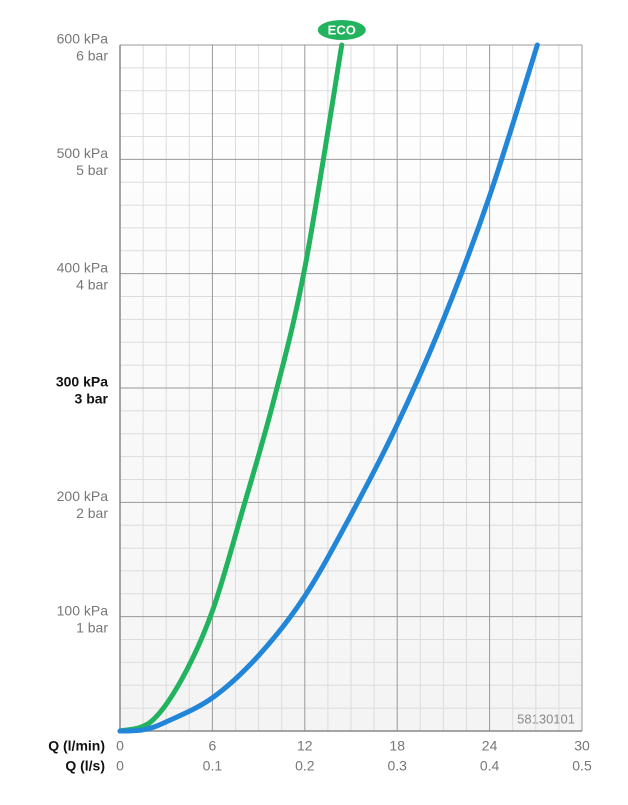 This screenshot has width=628, height=805. Describe the element at coordinates (397, 746) in the screenshot. I see `x-tick-label: 18` at that location.